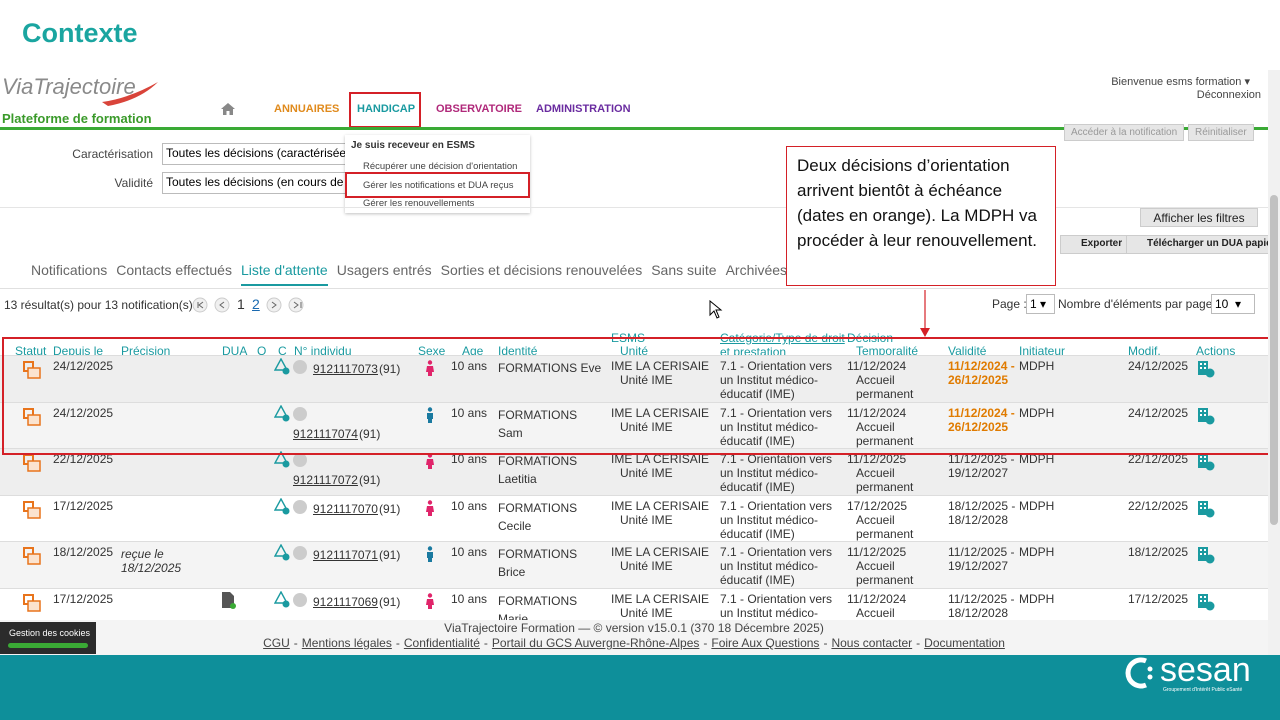  I want to click on column-header: Identité, so click(518, 351).